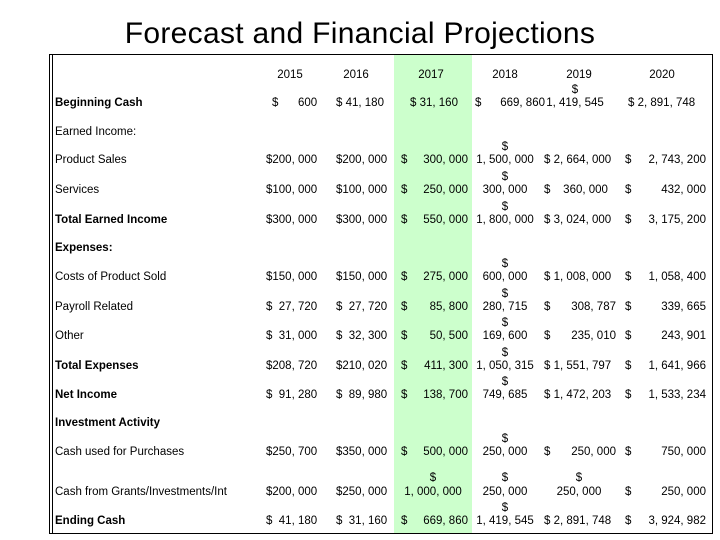 Image resolution: width=720 pixels, height=540 pixels. Describe the element at coordinates (108, 423) in the screenshot. I see `section-investment-activity: Investment Activity` at that location.